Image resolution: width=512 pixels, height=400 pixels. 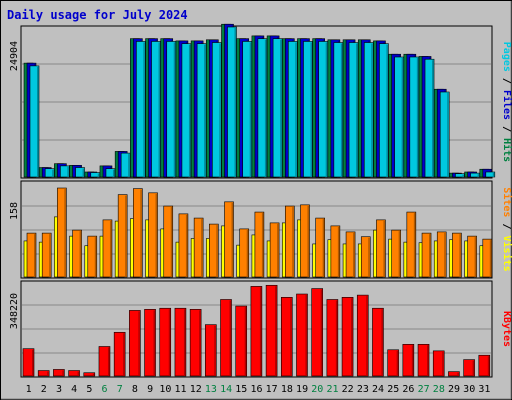 What do you see at coordinates (506, 329) in the screenshot?
I see `legend-entry: KBytes` at bounding box center [506, 329].